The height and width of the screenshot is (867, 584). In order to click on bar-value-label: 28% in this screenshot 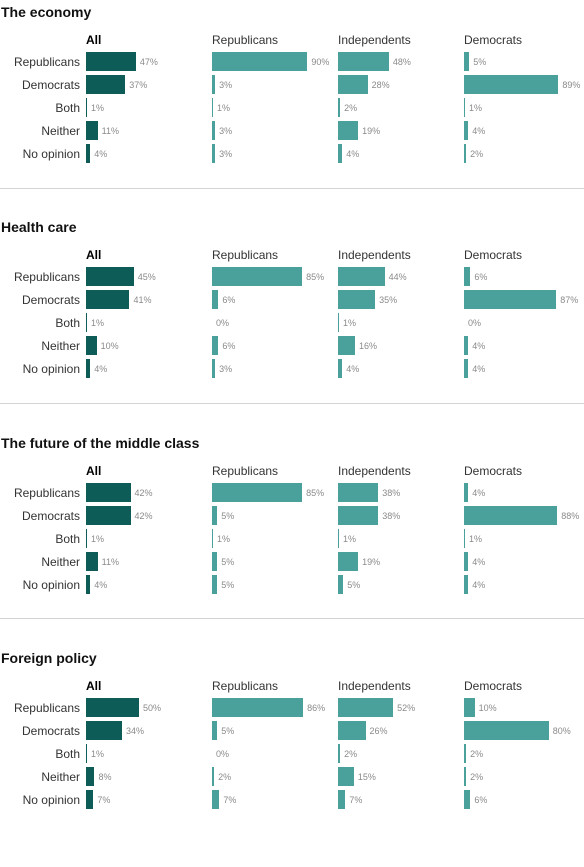, I will do `click(380, 85)`.